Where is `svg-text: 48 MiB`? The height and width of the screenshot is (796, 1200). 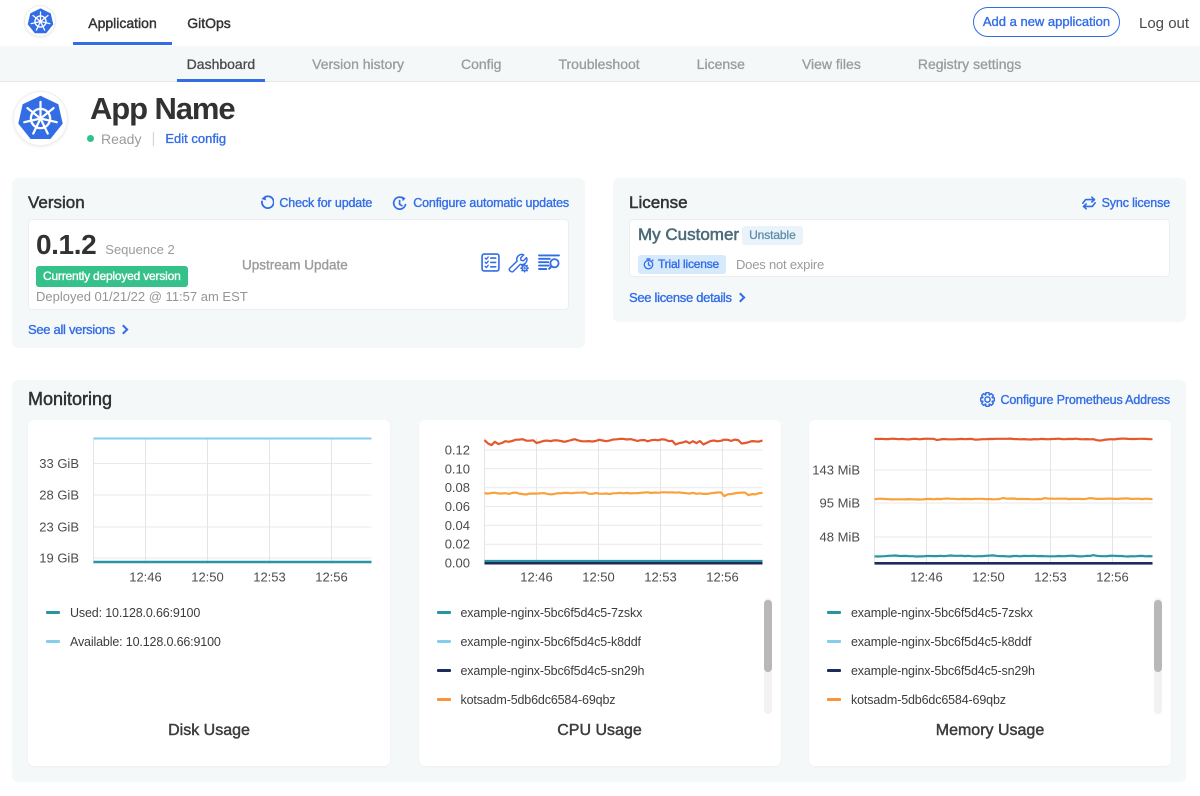 svg-text: 48 MiB is located at coordinates (840, 537).